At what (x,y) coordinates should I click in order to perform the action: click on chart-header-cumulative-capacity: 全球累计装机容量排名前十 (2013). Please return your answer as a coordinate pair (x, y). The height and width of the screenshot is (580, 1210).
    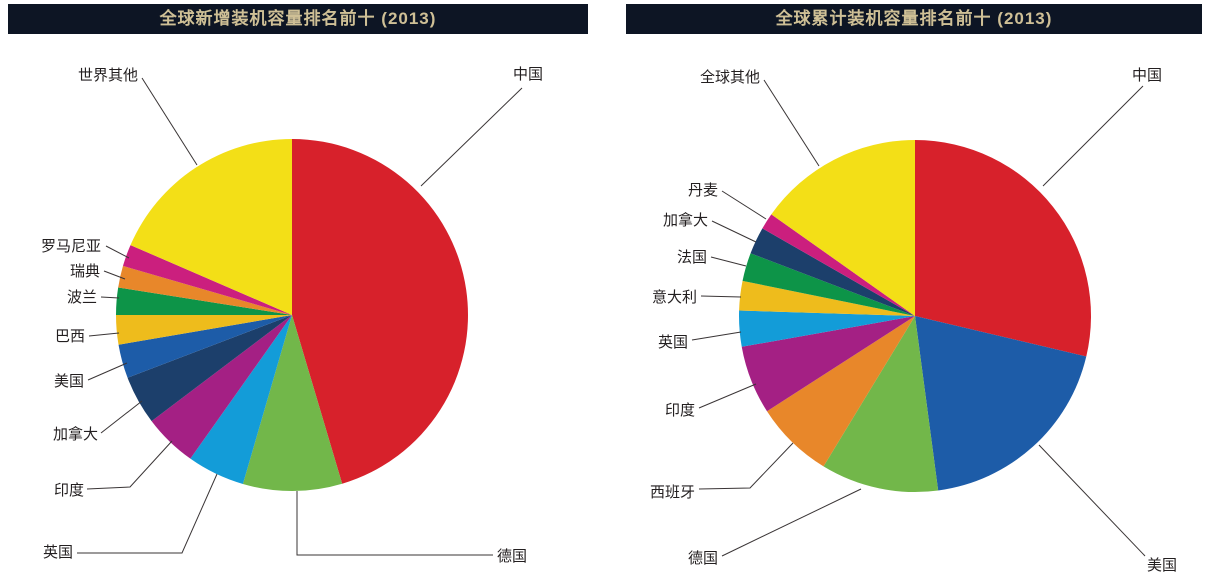
    Looking at the image, I should click on (914, 19).